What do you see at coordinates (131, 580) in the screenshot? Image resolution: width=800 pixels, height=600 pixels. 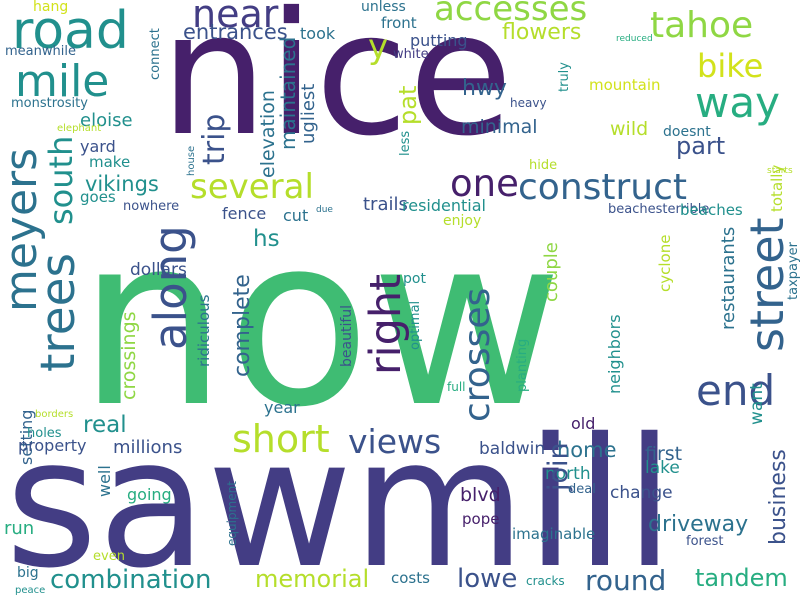 I see `word-combination: combination` at bounding box center [131, 580].